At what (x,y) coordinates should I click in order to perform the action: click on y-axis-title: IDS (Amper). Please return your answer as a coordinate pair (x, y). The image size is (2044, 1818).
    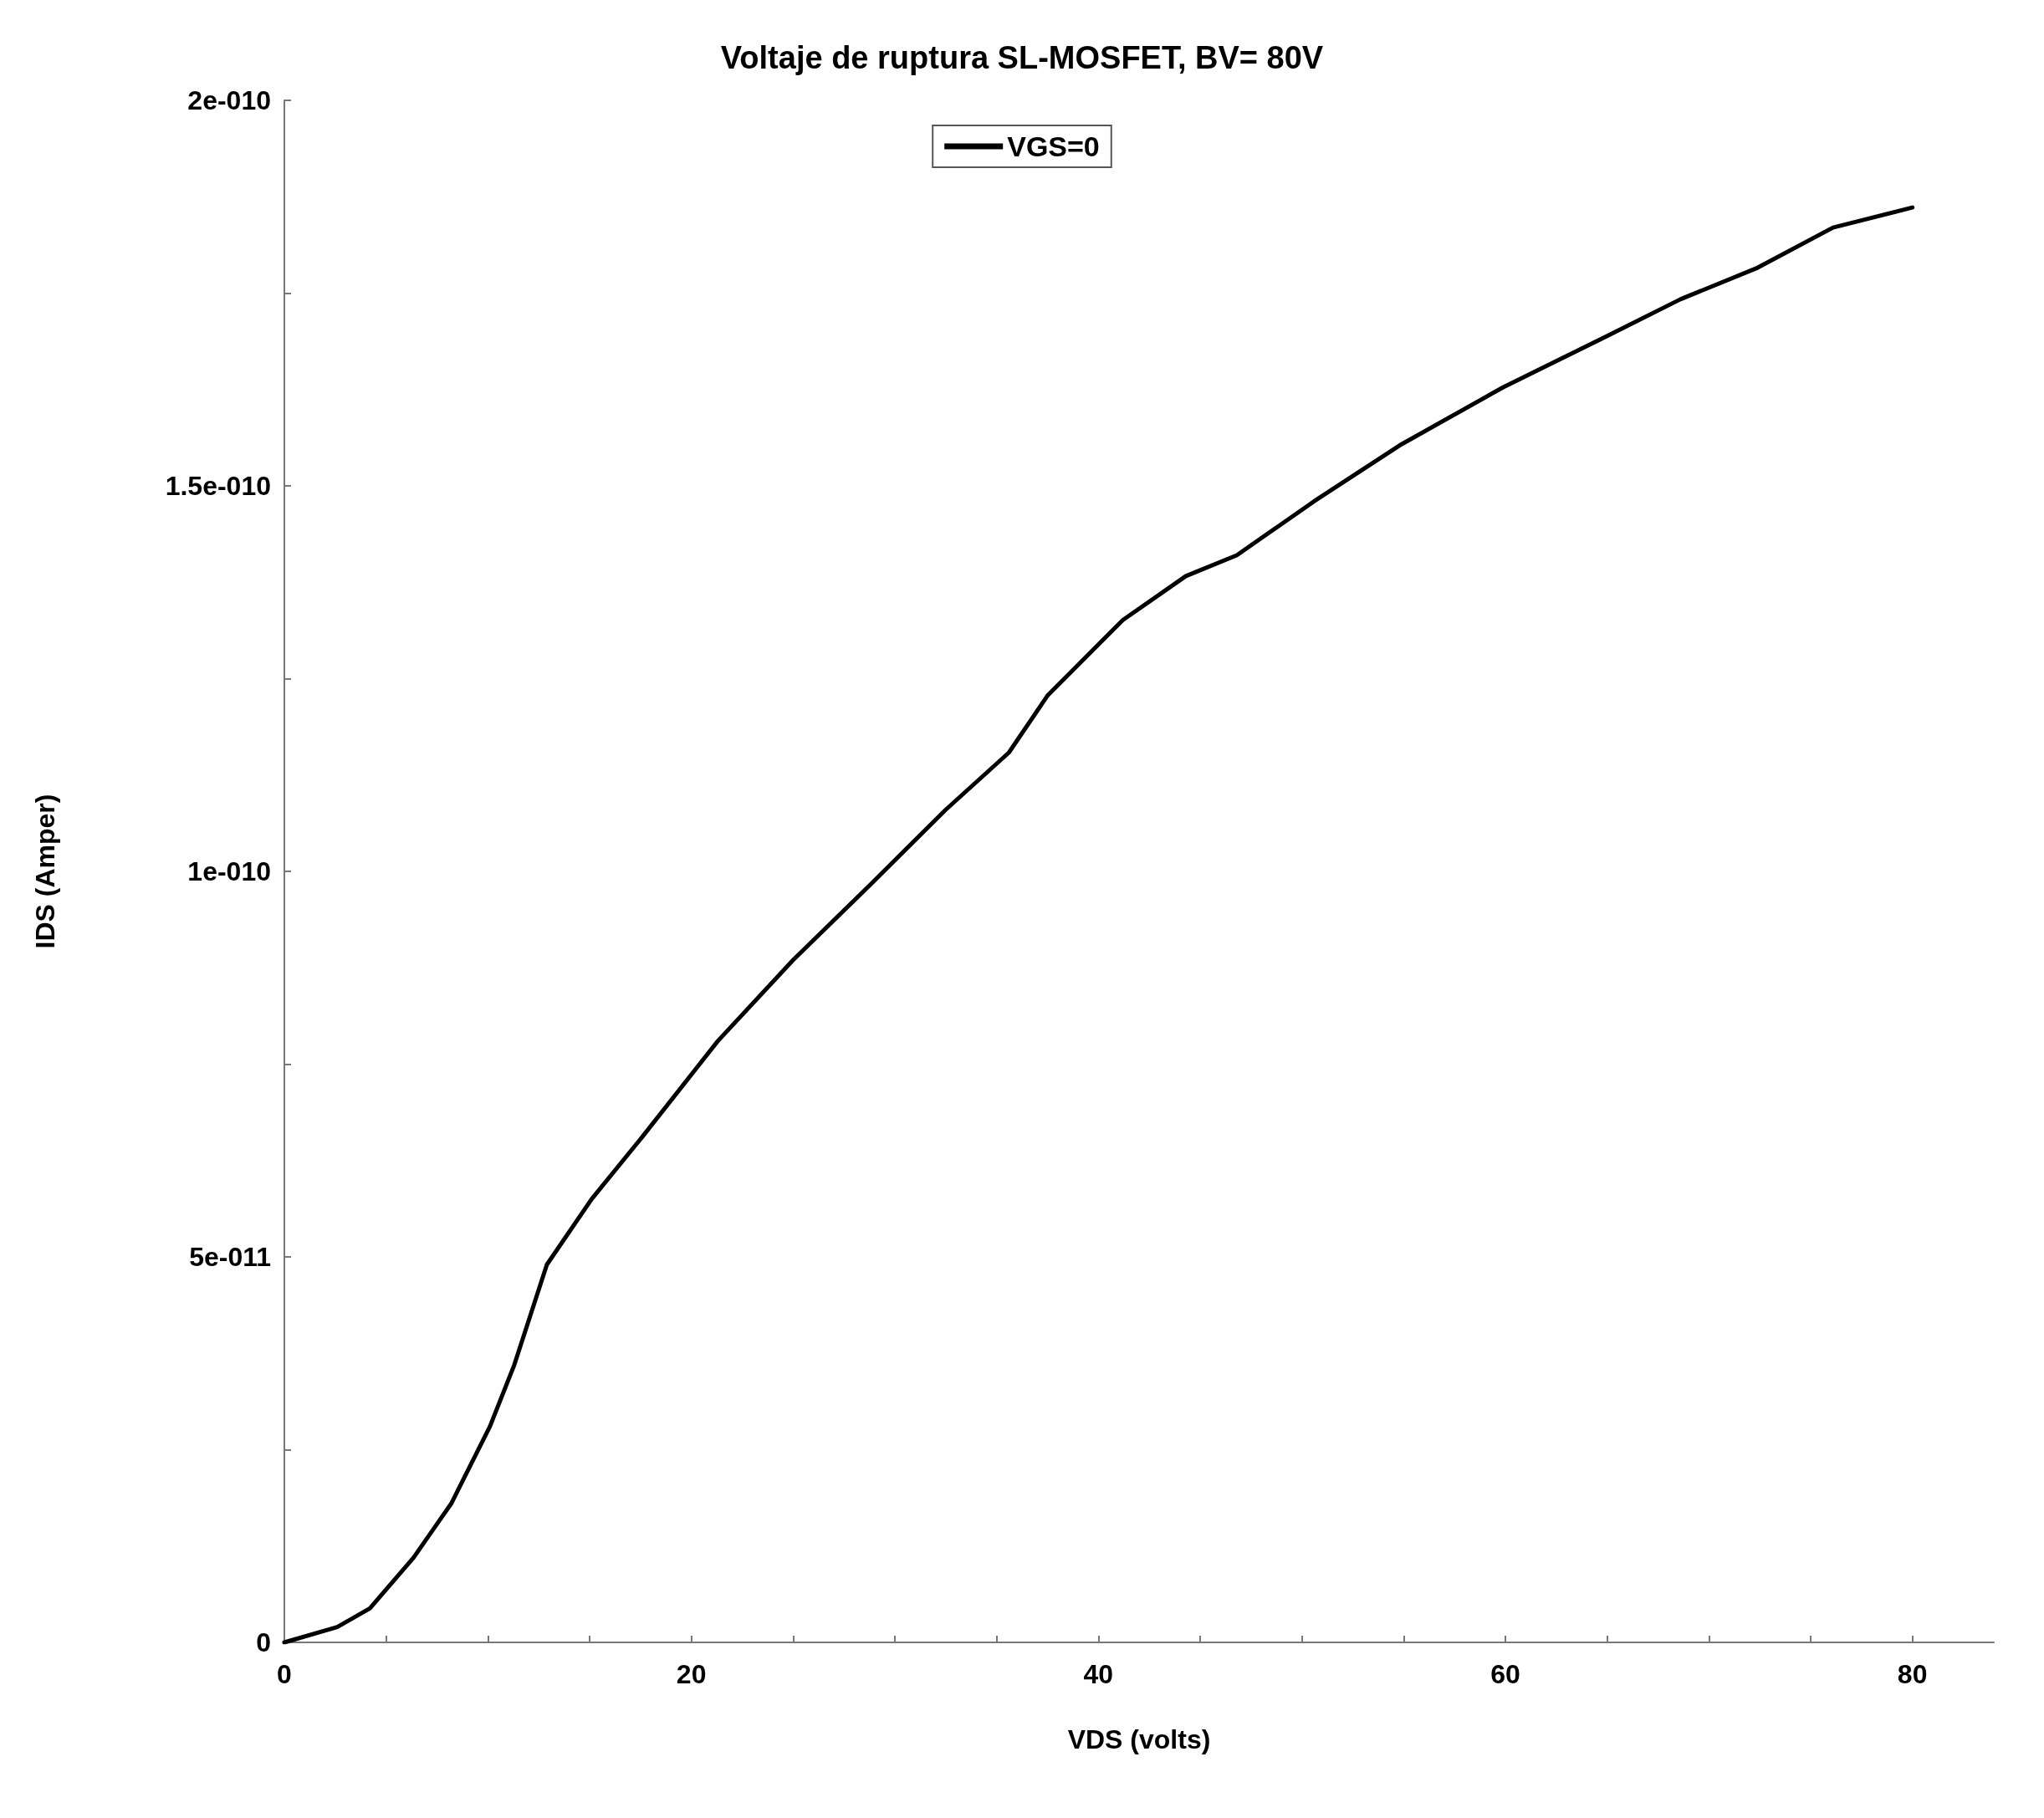
    Looking at the image, I should click on (45, 871).